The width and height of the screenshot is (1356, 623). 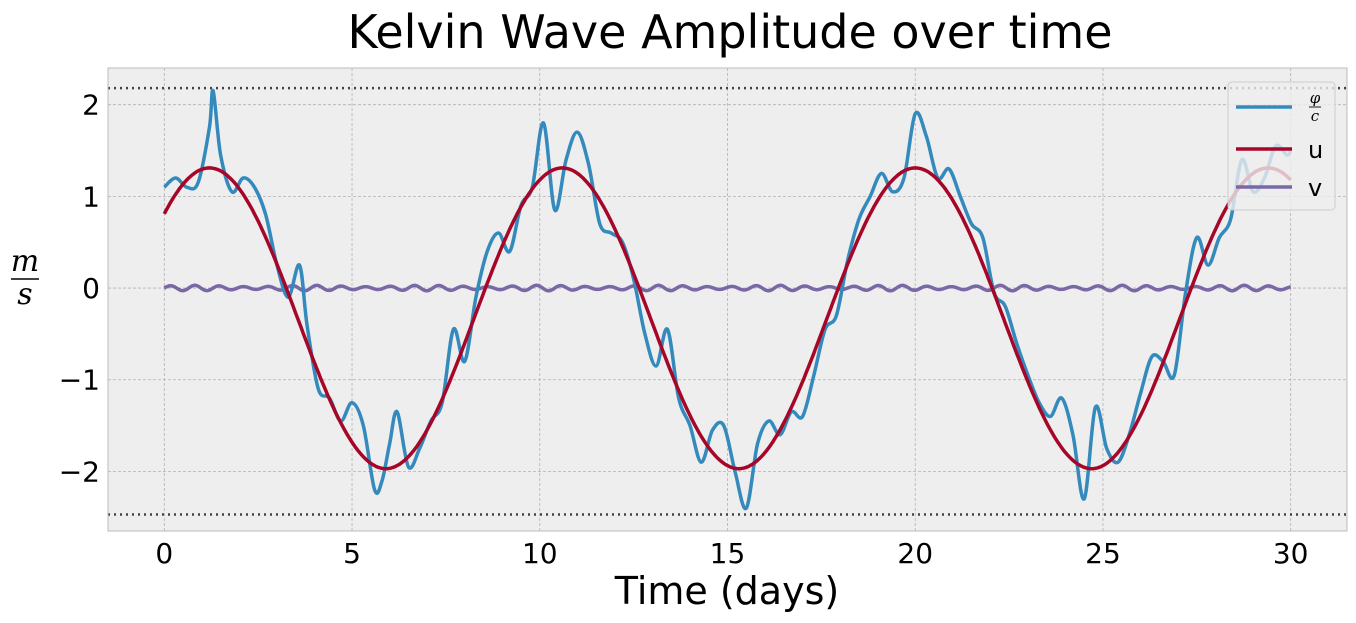 What do you see at coordinates (728, 553) in the screenshot?
I see `x-tick-label: 15` at bounding box center [728, 553].